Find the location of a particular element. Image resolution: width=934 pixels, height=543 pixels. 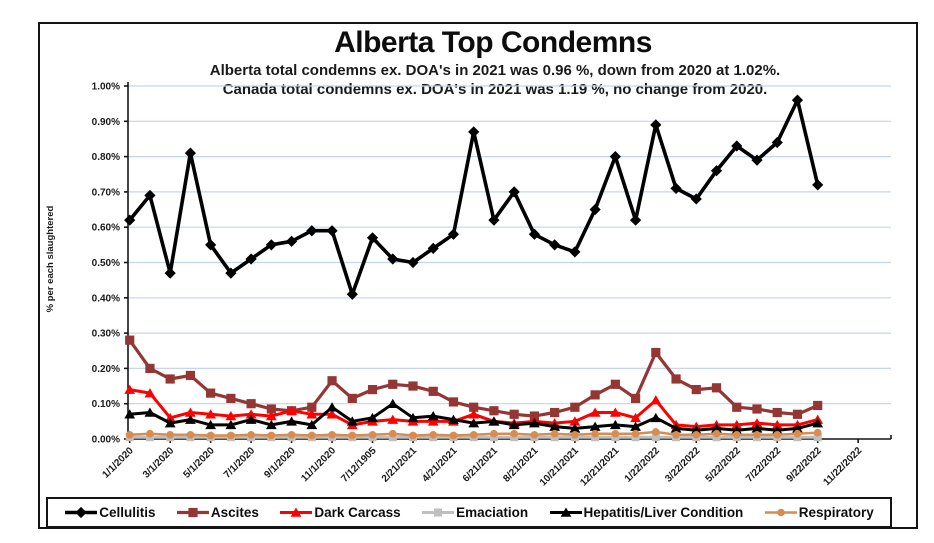

series-ascites is located at coordinates (474, 378).